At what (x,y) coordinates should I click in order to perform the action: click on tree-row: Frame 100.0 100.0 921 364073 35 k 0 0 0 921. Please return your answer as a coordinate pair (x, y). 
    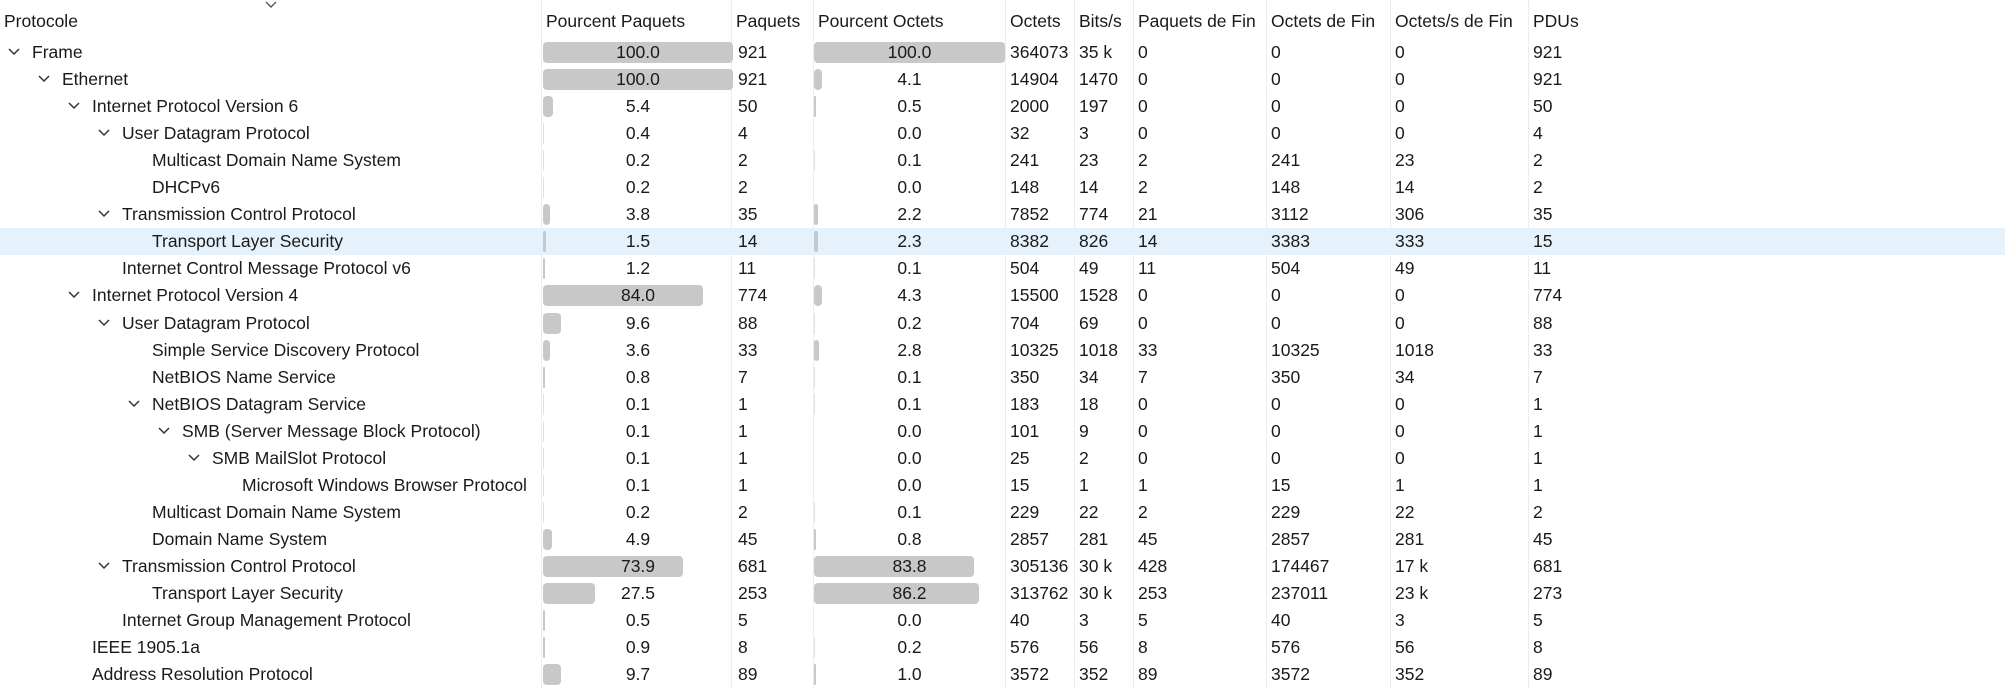
    Looking at the image, I should click on (1002, 52).